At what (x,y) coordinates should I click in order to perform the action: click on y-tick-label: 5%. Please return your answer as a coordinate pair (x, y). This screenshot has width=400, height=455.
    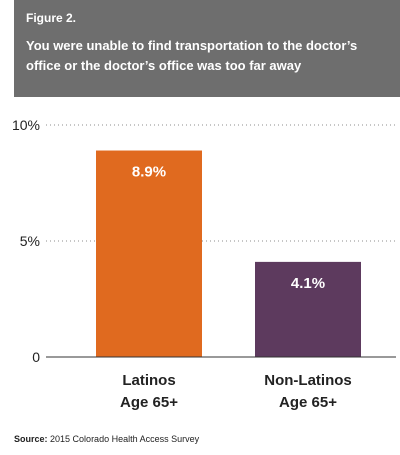
    Looking at the image, I should click on (30, 241).